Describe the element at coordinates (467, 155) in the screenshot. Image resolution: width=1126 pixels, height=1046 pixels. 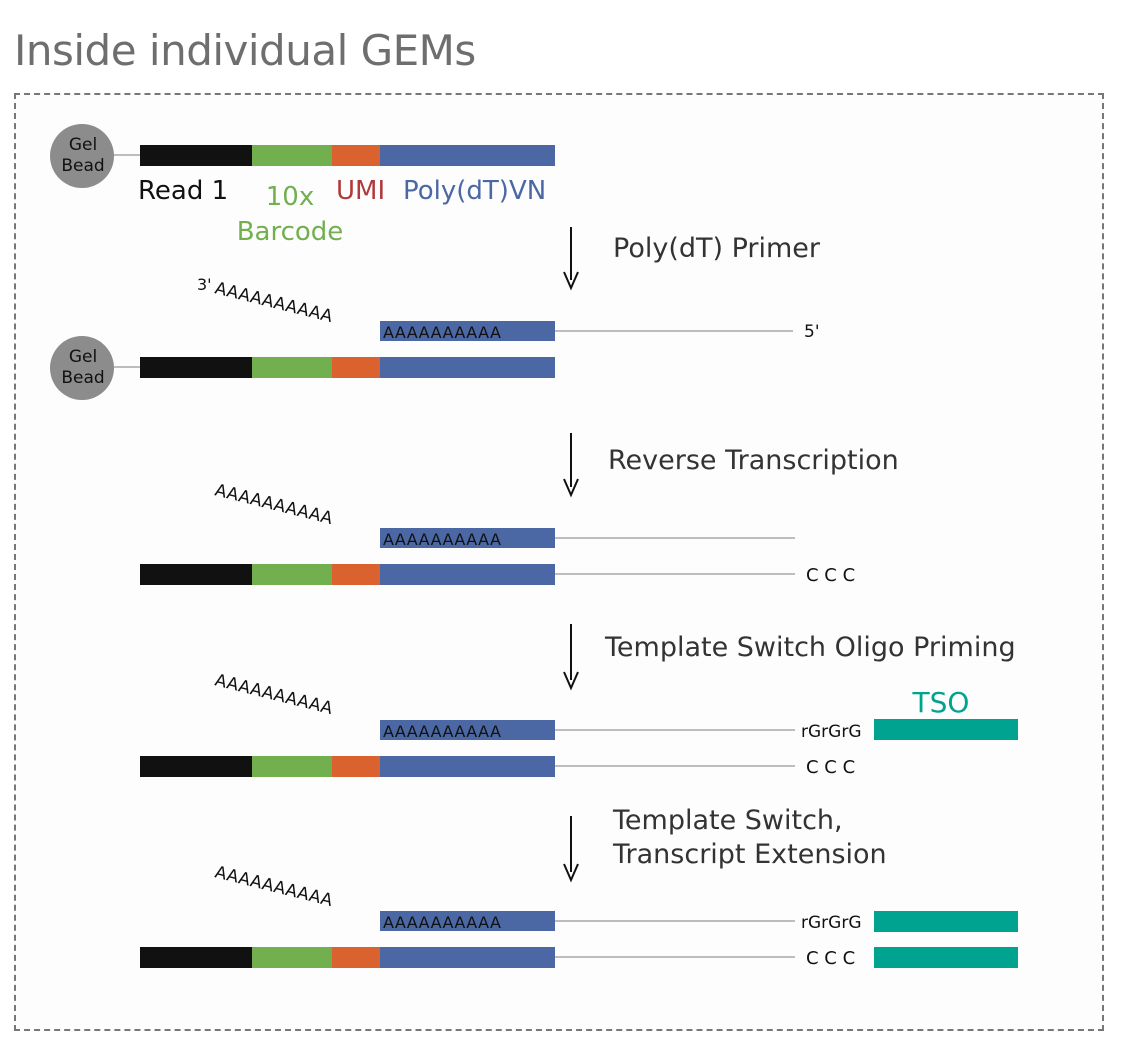
I see `polydt-segment` at that location.